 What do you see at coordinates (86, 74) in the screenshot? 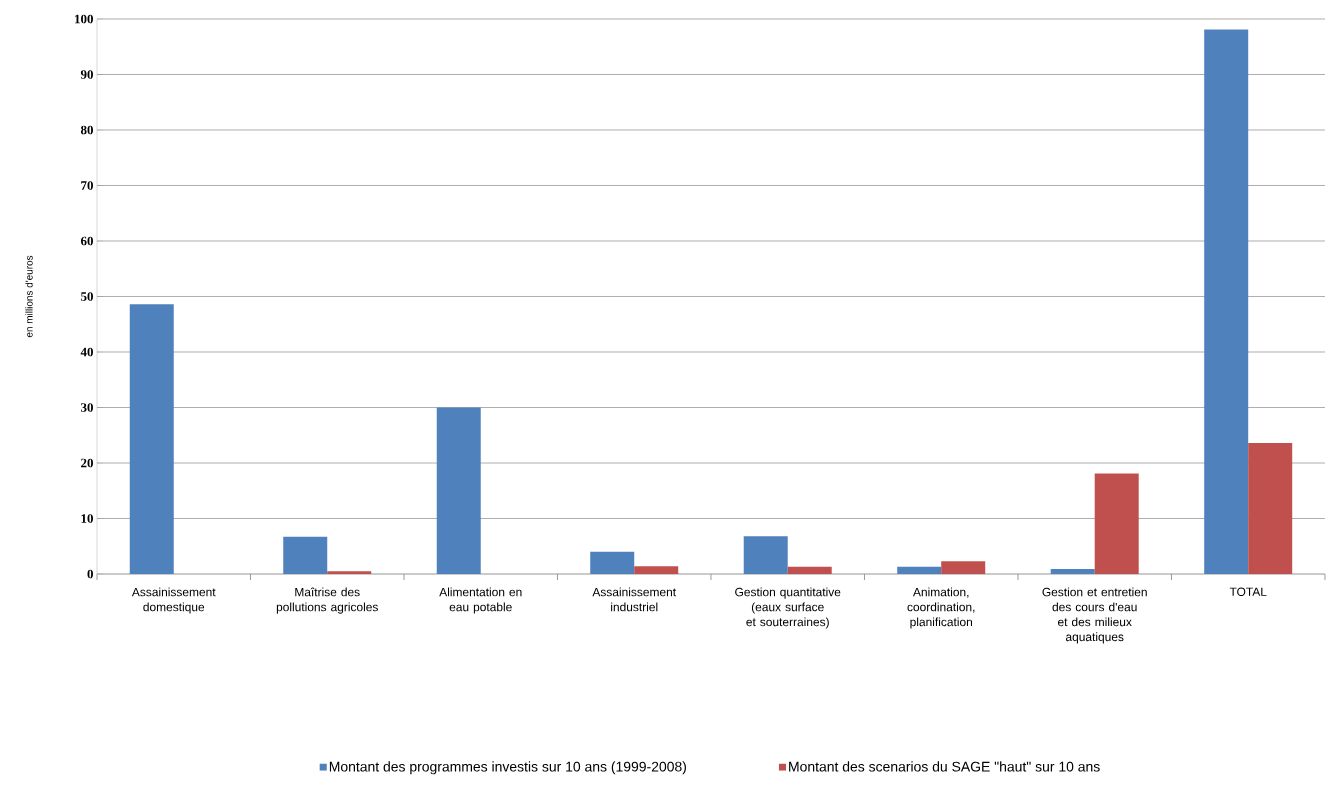
I see `y-tick-label: 90` at bounding box center [86, 74].